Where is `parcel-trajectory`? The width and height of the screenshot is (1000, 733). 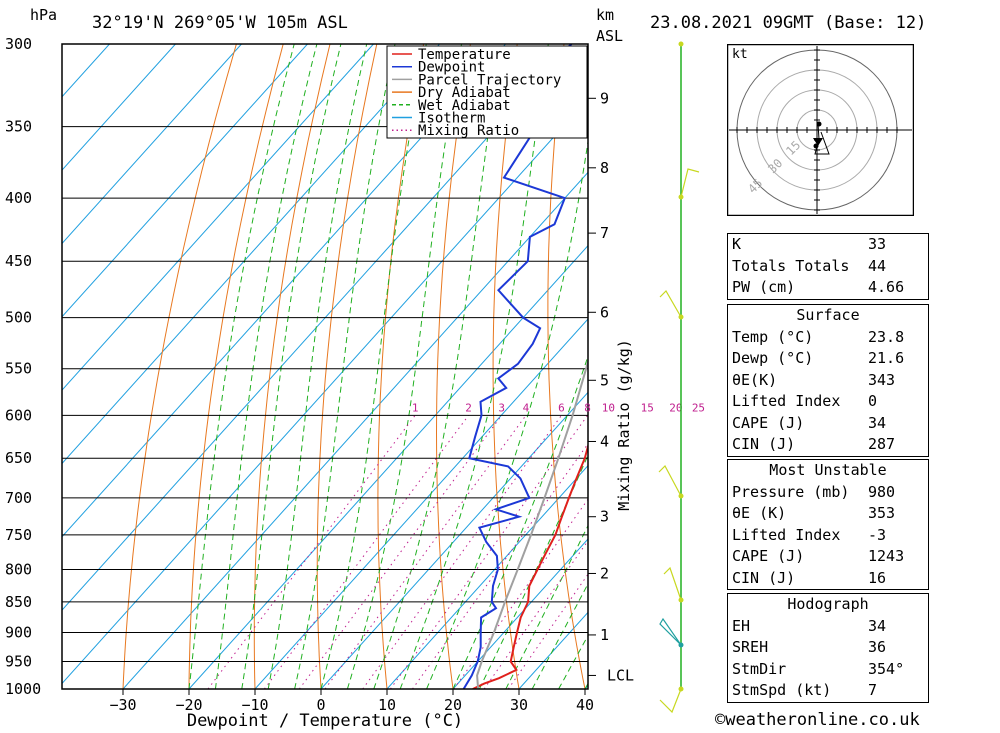
parcel-trajectory is located at coordinates (532, 523).